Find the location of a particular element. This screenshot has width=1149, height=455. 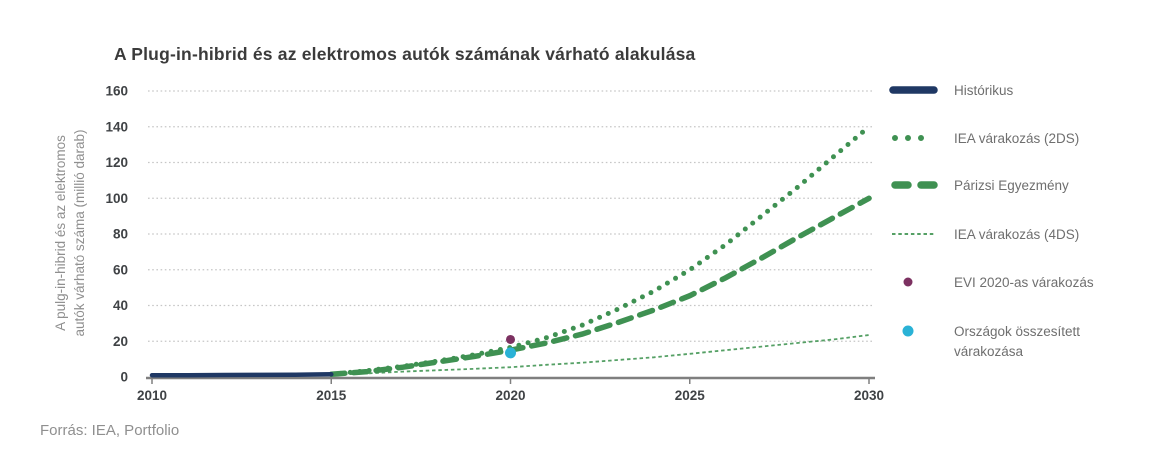

solid-line-swatch-icon is located at coordinates (913, 90).